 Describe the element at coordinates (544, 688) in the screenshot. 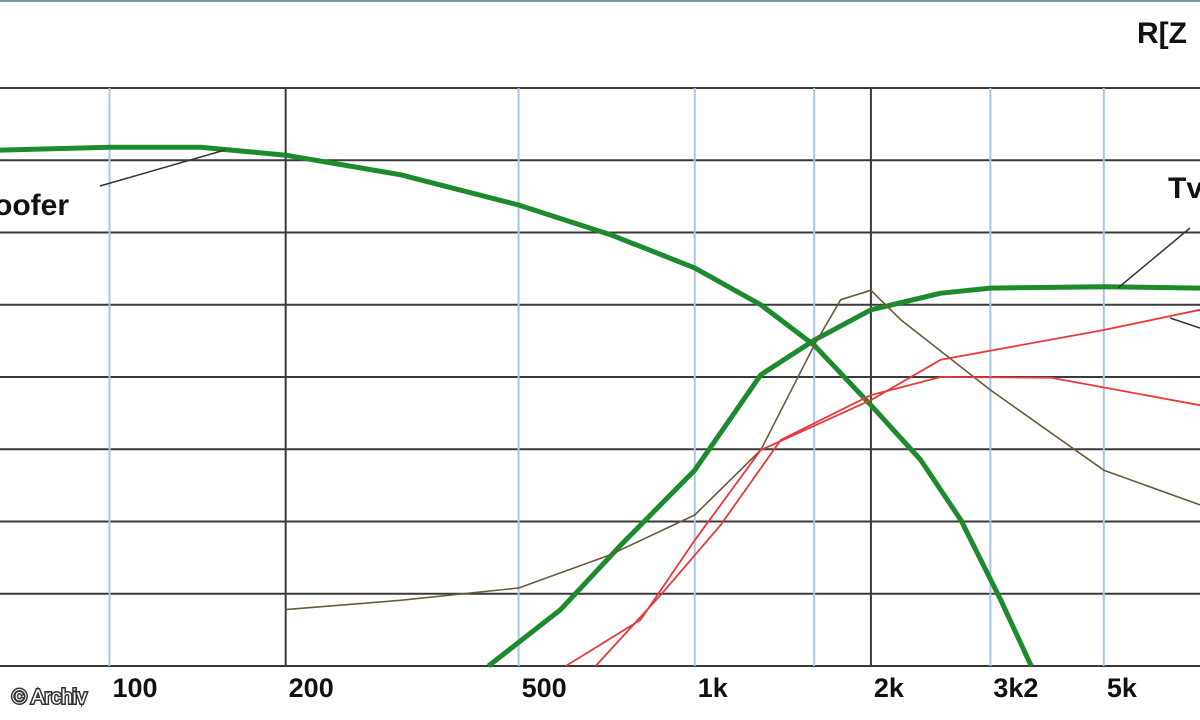

I see `x-tick-label: 500` at that location.